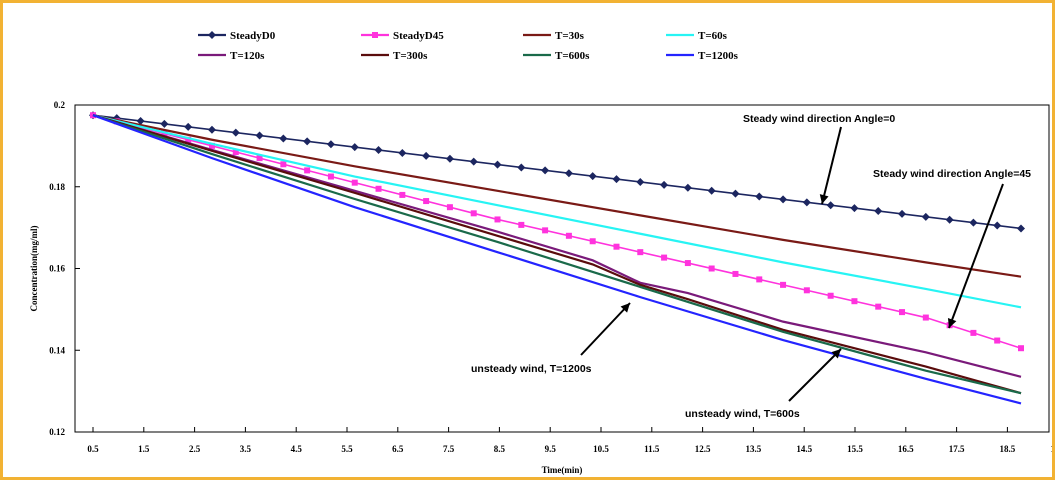  I want to click on annotation-label: unsteady wind, T=600s, so click(742, 414).